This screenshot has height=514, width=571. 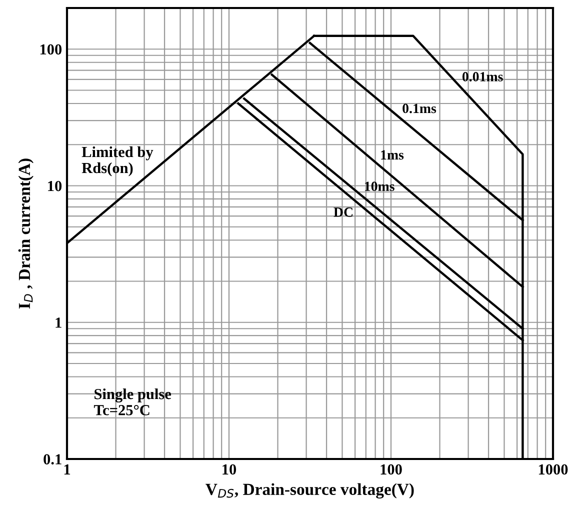 I want to click on y-tick-label: 100, so click(x=51, y=49).